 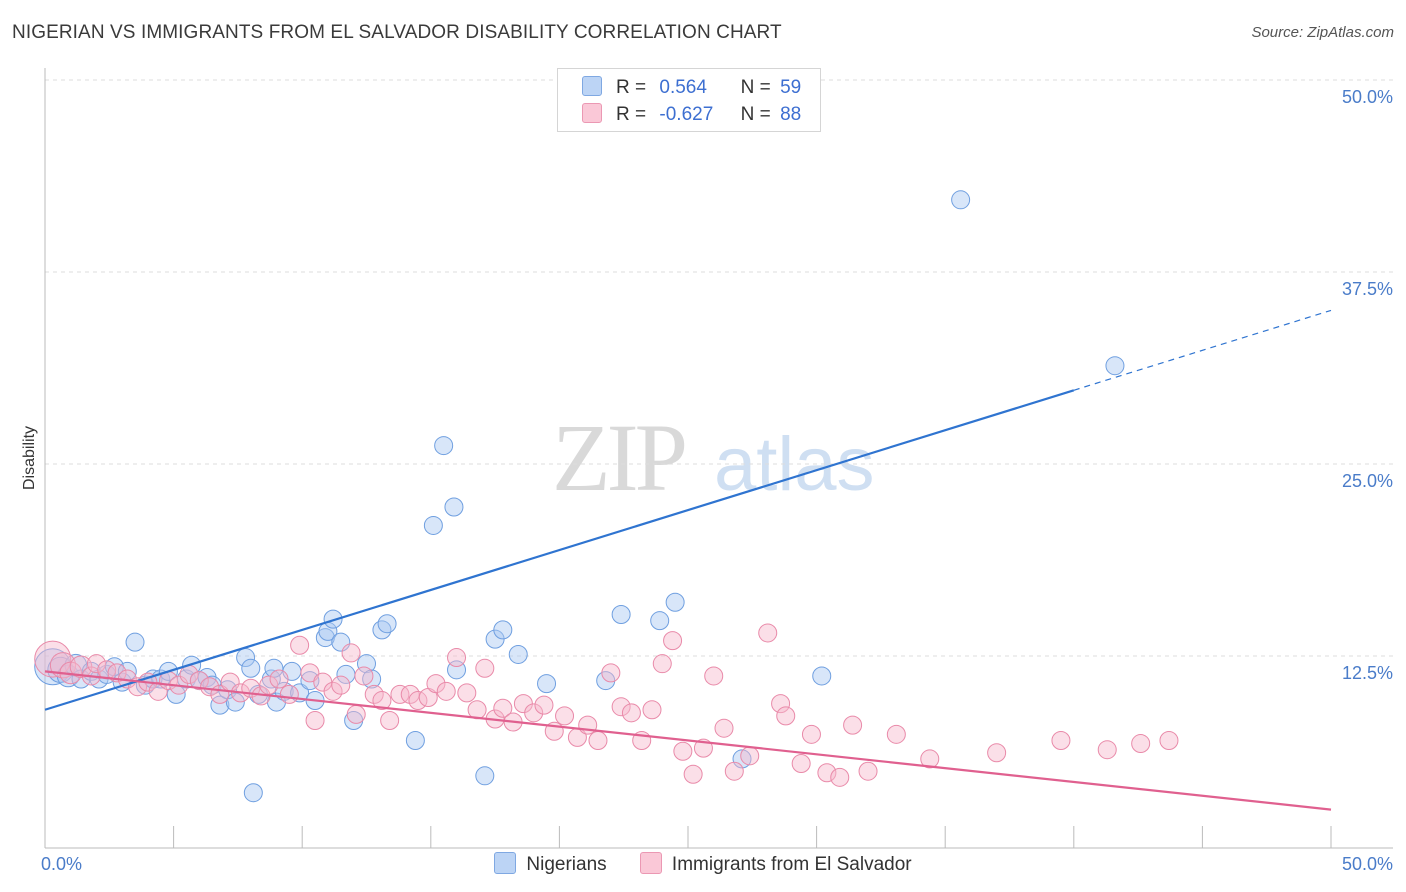 What do you see at coordinates (592, 113) in the screenshot?
I see `legend-swatch-salvador` at bounding box center [592, 113].